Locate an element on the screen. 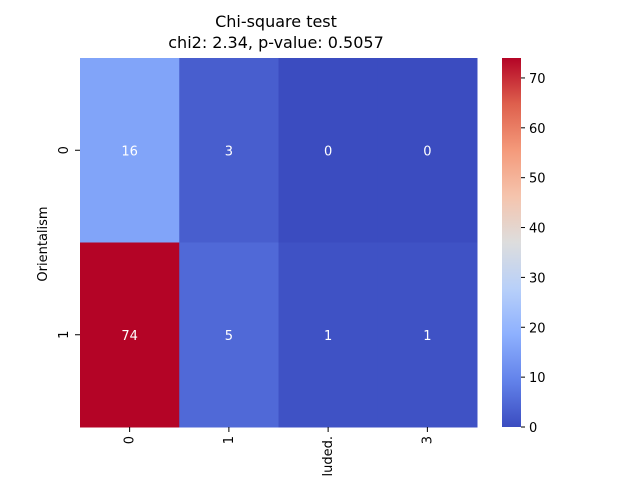 Image resolution: width=640 pixels, height=480 pixels. colorbar-tick-label: 70 is located at coordinates (537, 79).